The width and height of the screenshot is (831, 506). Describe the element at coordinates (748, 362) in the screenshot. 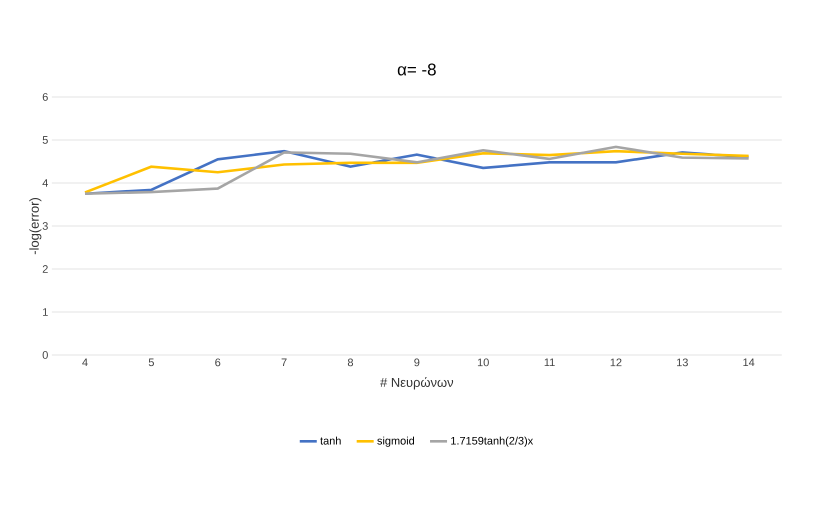

I see `x-tick-label: 14` at that location.